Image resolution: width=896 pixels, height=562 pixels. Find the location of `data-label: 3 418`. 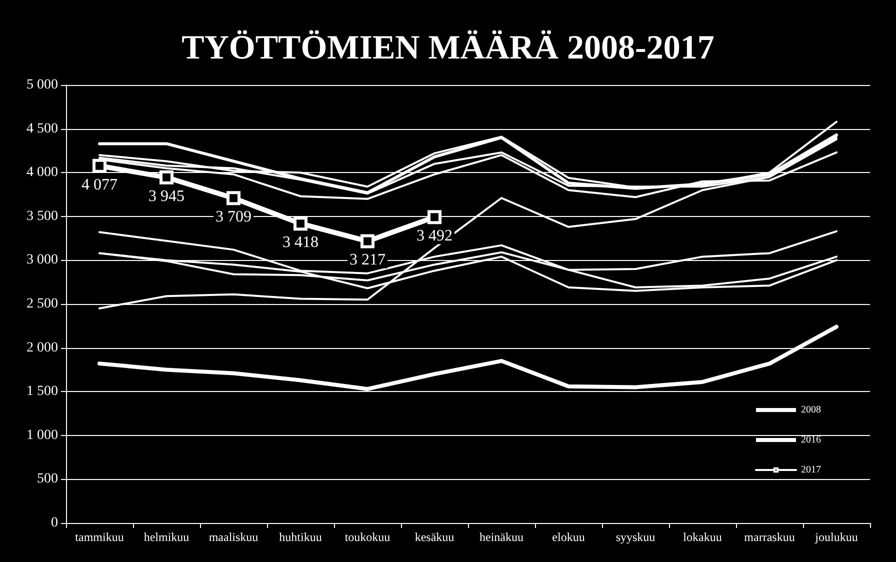

data-label: 3 418 is located at coordinates (300, 243).